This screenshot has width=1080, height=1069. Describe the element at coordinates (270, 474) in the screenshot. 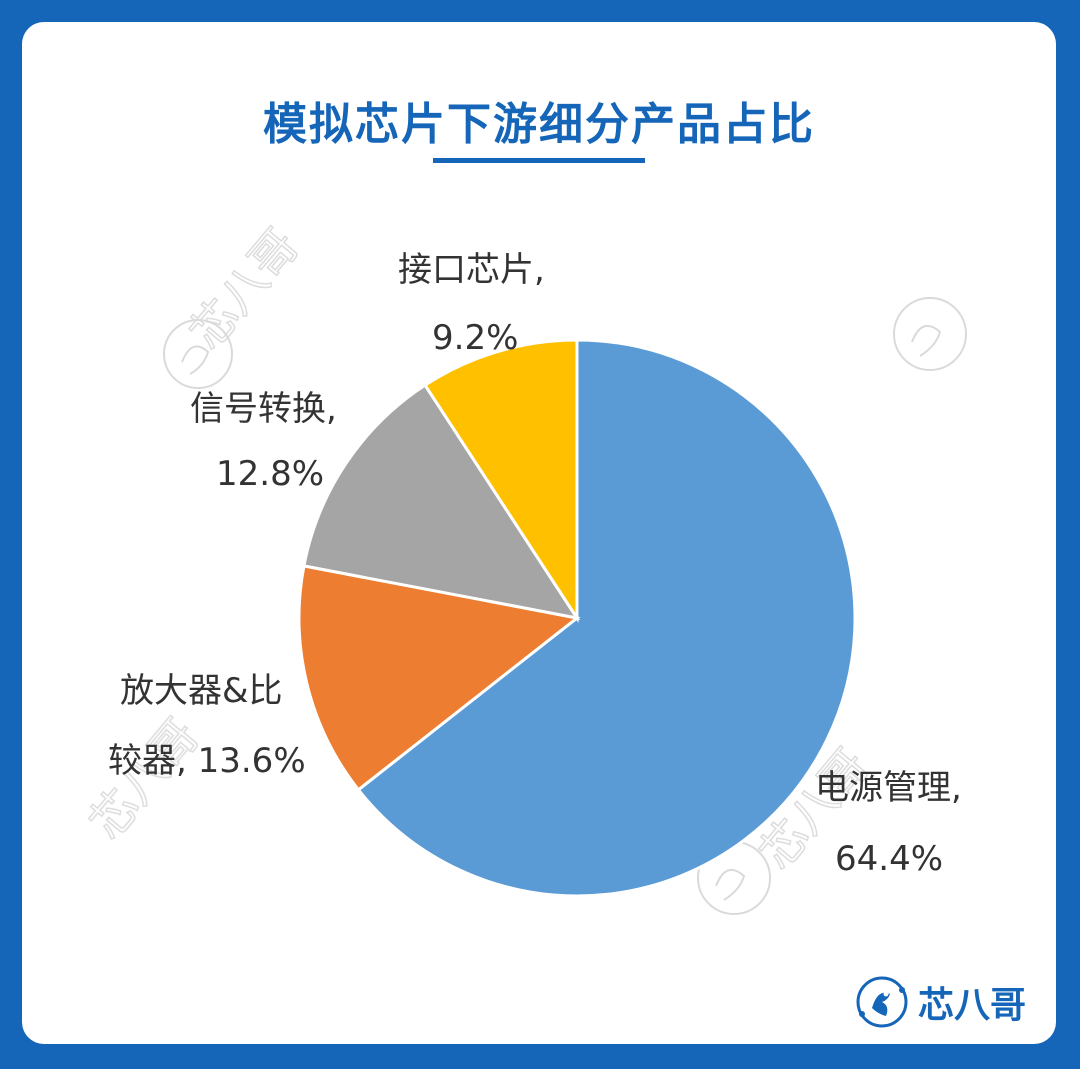

I see `slice-label-value: 12.8%` at that location.